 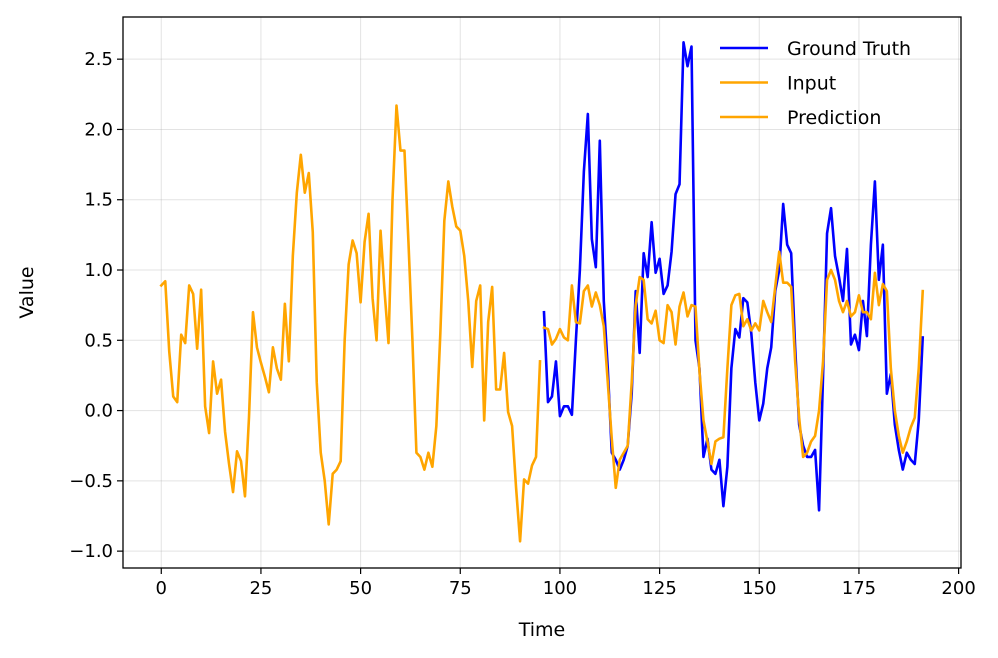 I want to click on y-axis: −1.0 −0.5 0.0 0.5 1.0 1.5 2.0 2.5, so click(x=96, y=305).